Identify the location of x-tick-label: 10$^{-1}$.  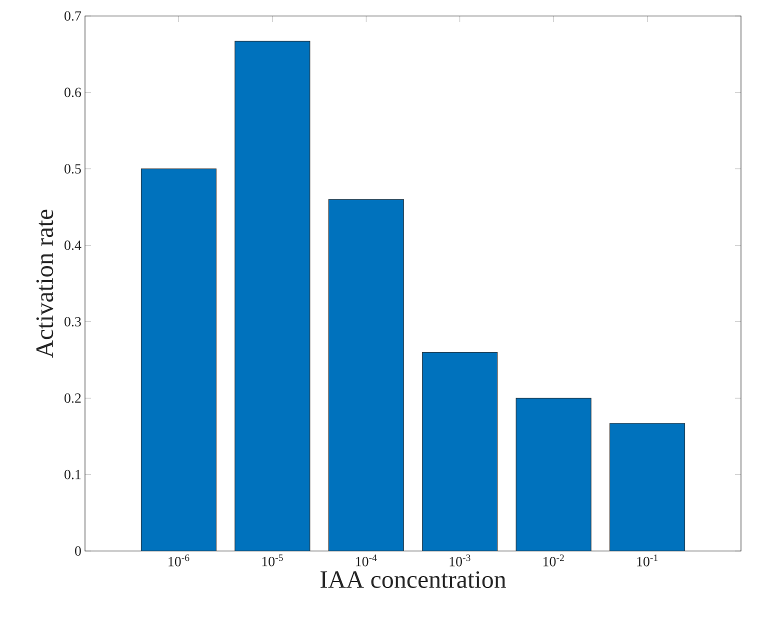
(647, 560).